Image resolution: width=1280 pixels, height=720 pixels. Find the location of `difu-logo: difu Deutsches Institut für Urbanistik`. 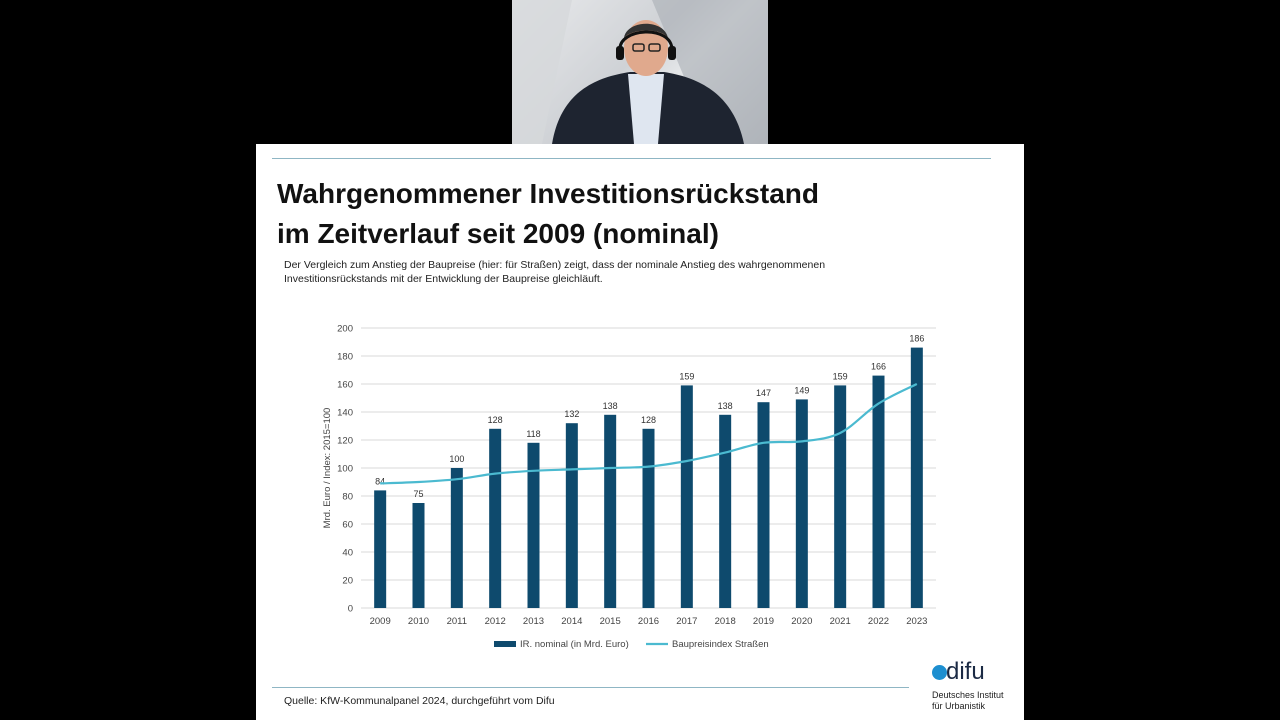

difu-logo: difu Deutsches Institut für Urbanistik is located at coordinates (977, 689).